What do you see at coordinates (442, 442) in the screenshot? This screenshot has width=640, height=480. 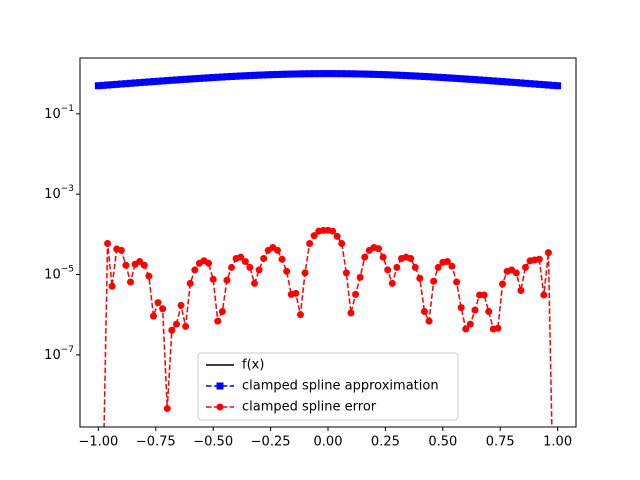 I see `x-tick-label: 0.50` at bounding box center [442, 442].